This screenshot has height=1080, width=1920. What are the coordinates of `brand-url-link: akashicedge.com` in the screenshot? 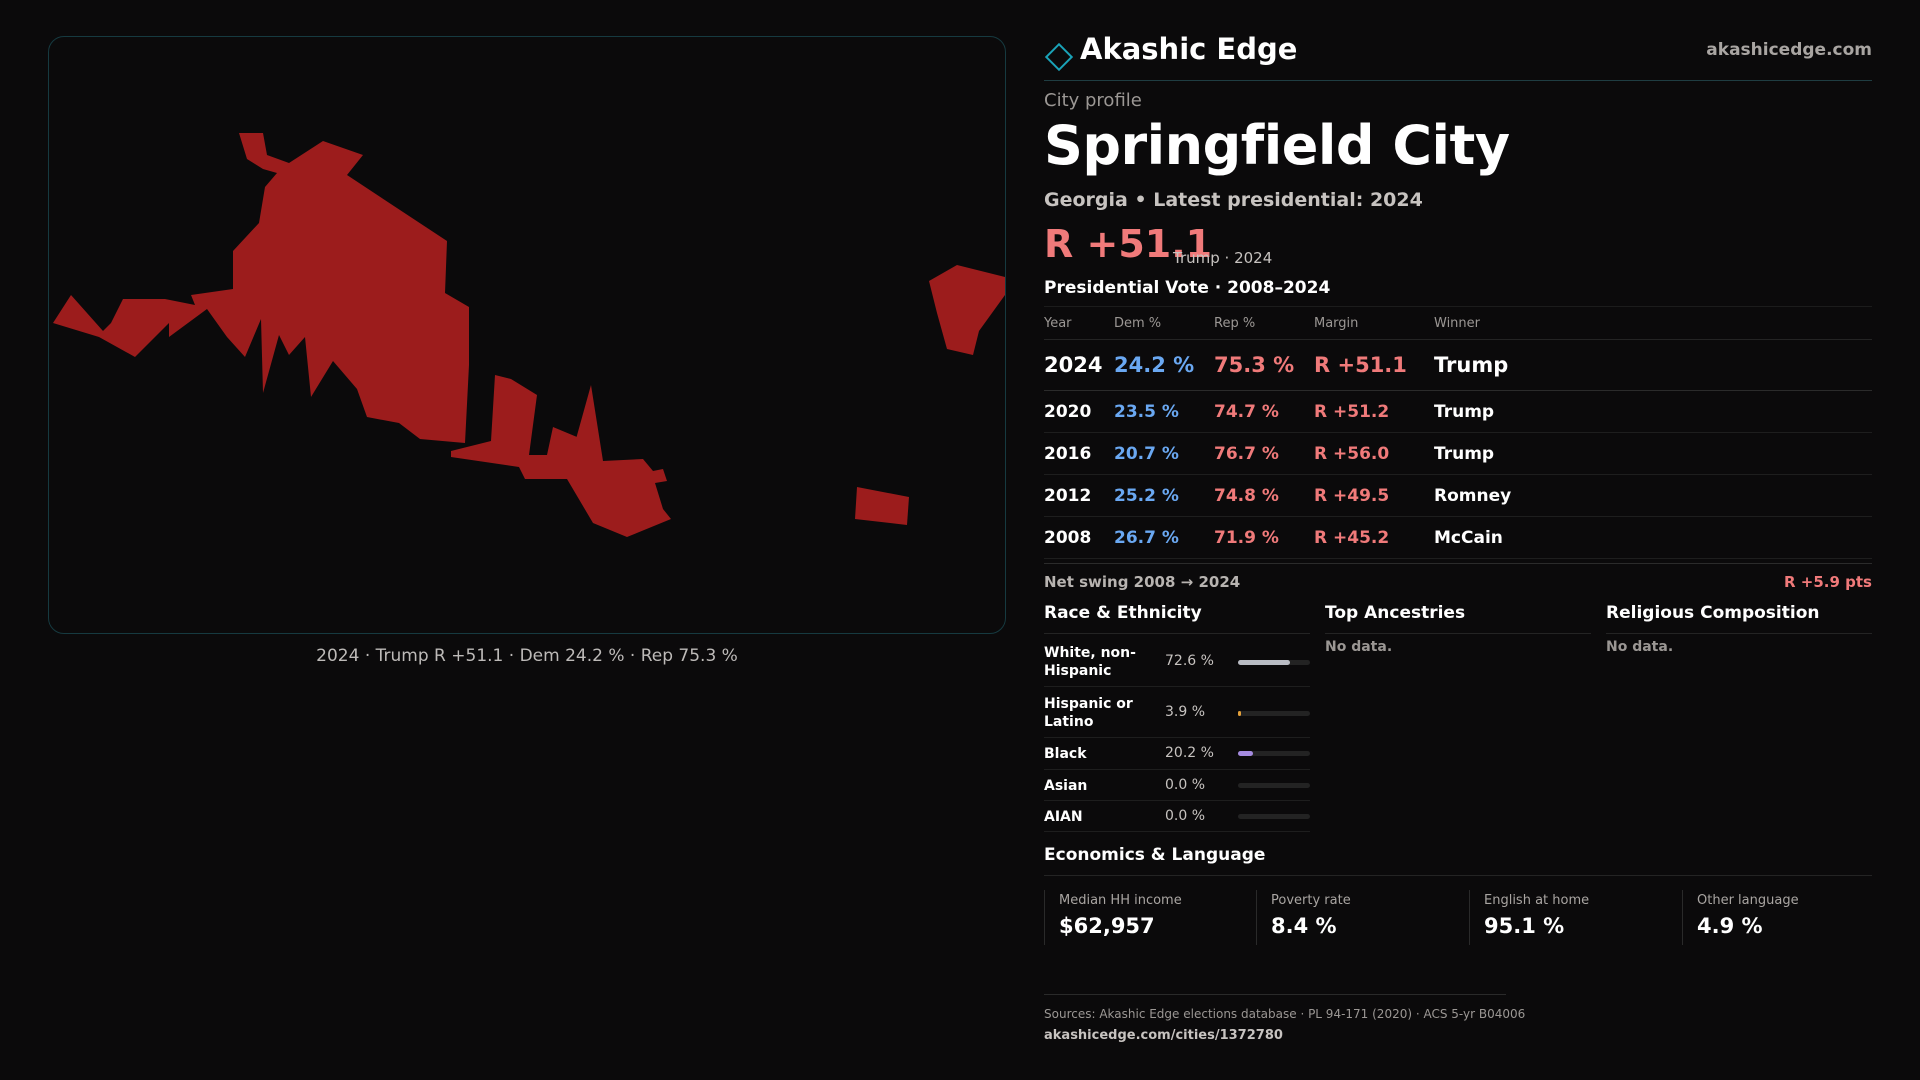 It's located at (1789, 50).